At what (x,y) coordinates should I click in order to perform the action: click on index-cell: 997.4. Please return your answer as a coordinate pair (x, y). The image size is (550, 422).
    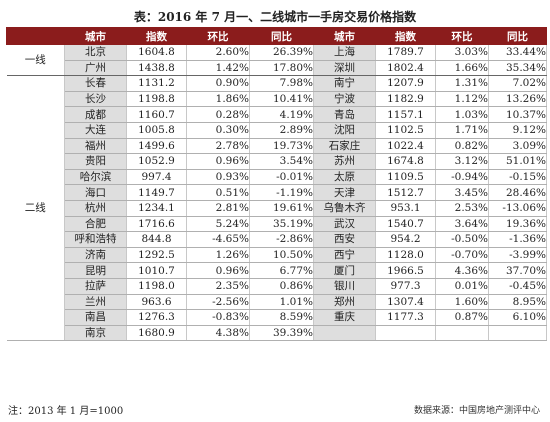
    Looking at the image, I should click on (156, 177).